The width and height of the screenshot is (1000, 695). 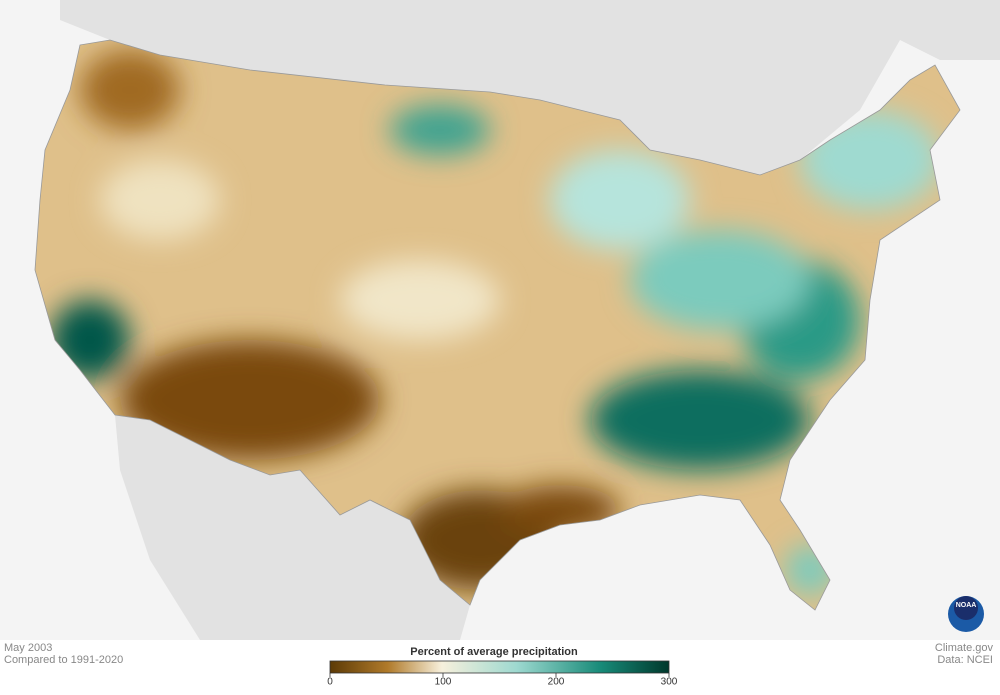 I want to click on legend-tick-label: 0, so click(x=330, y=682).